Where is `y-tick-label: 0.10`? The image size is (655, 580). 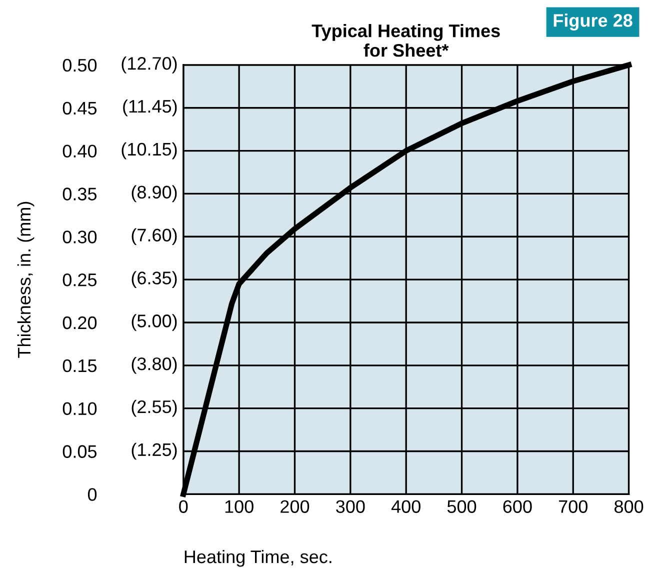 y-tick-label: 0.10 is located at coordinates (79, 409).